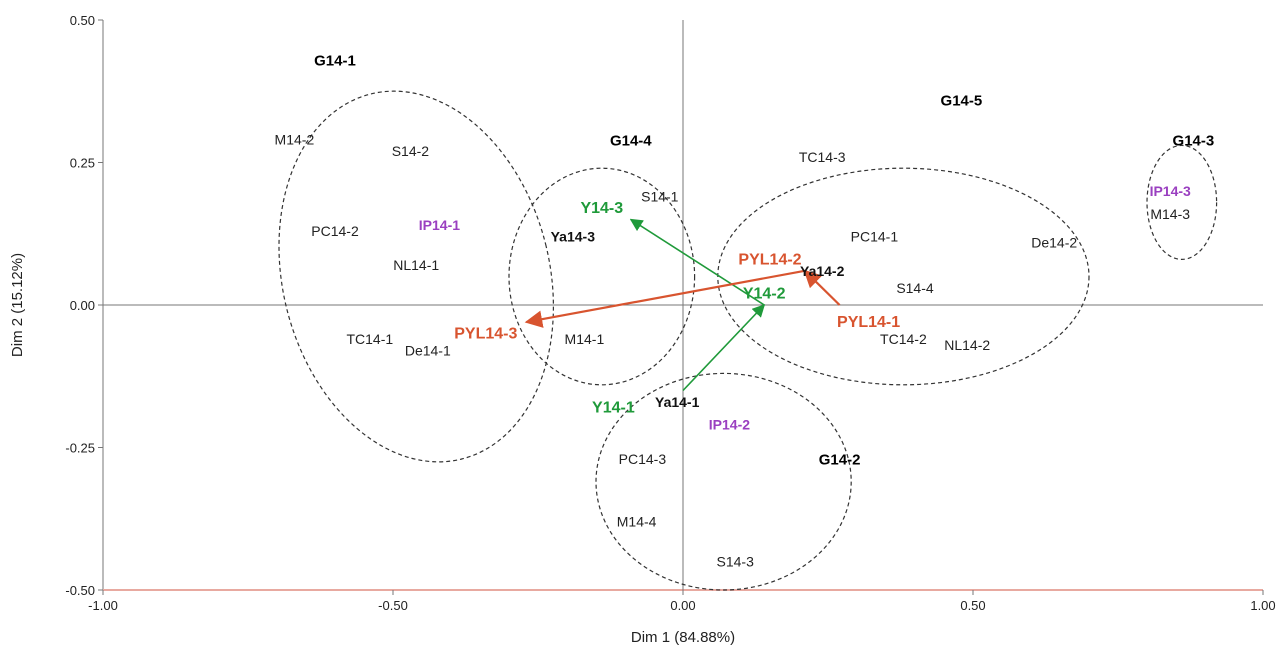 Image resolution: width=1279 pixels, height=648 pixels. I want to click on point-label-m14-2: M14-2, so click(295, 140).